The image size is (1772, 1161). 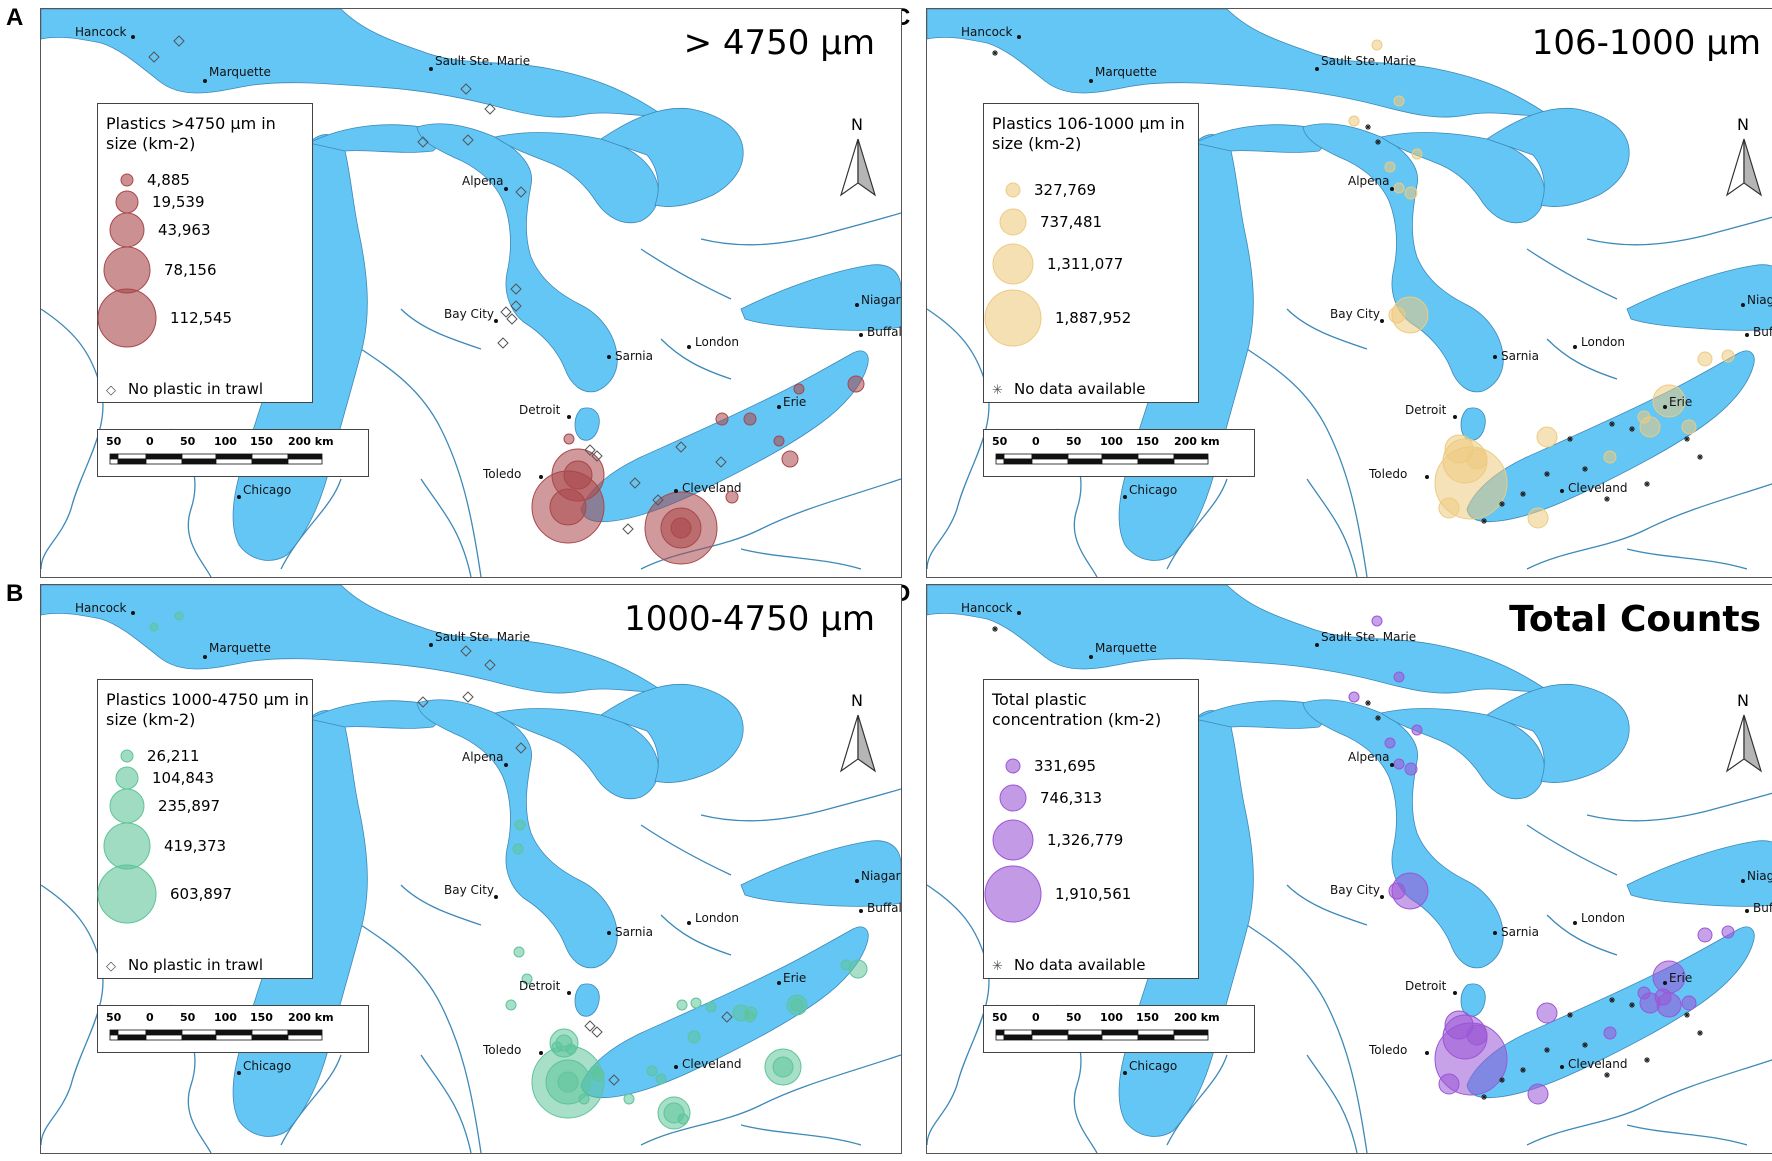 I want to click on legend-value: 4,885, so click(x=168, y=180).